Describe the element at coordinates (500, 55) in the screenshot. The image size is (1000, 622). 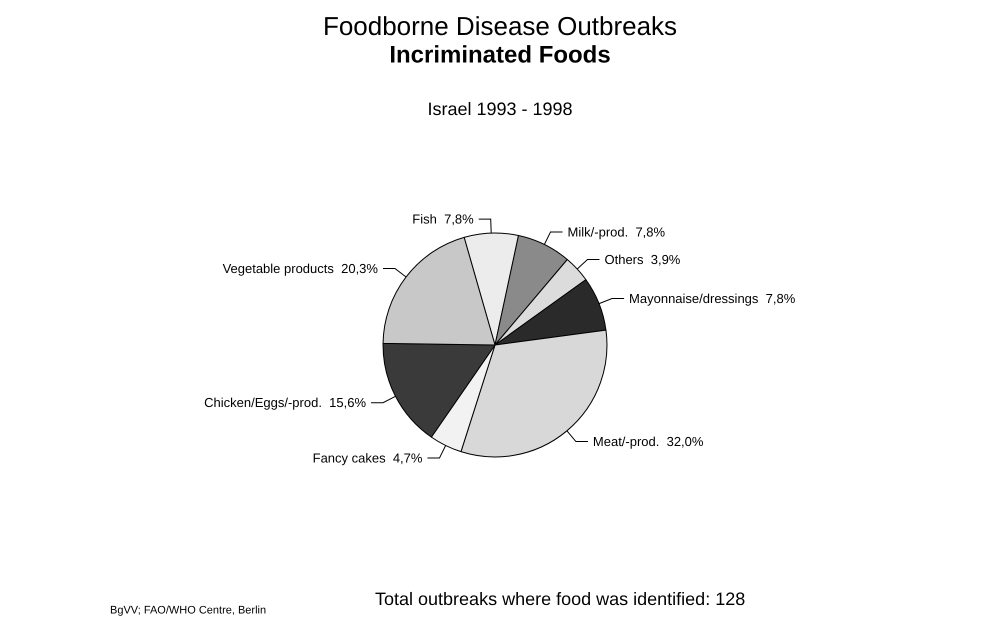
I see `chart-subtitle: Incriminated Foods` at that location.